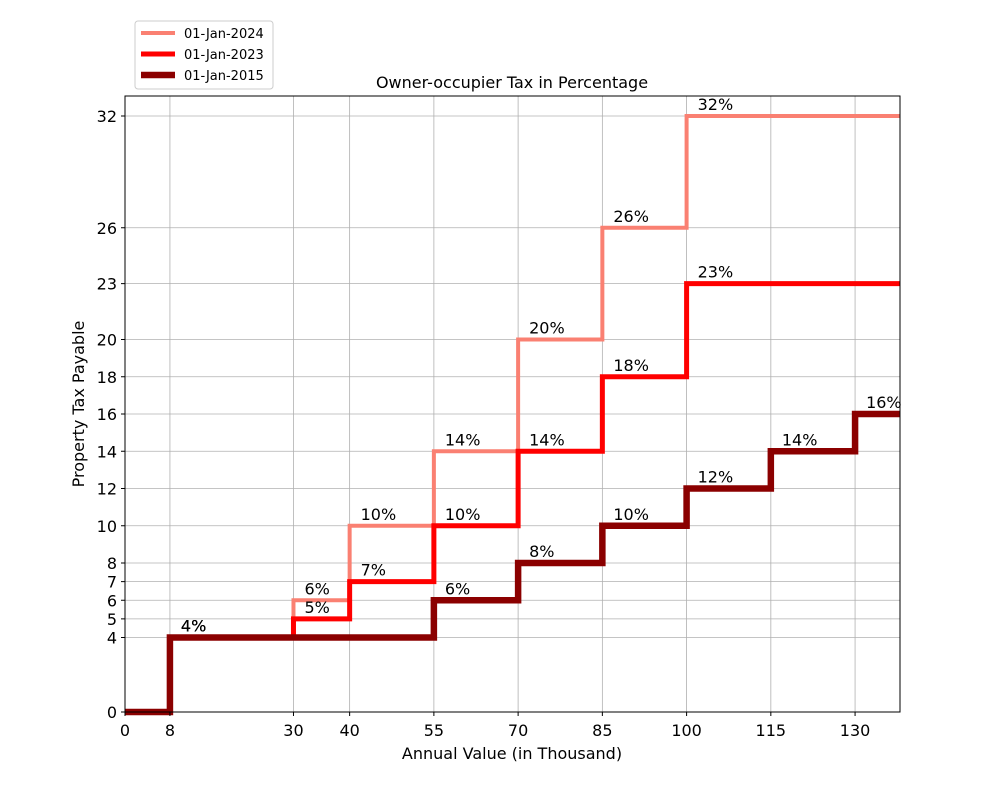 The width and height of the screenshot is (1000, 800). Describe the element at coordinates (884, 402) in the screenshot. I see `data-label: 16%` at that location.